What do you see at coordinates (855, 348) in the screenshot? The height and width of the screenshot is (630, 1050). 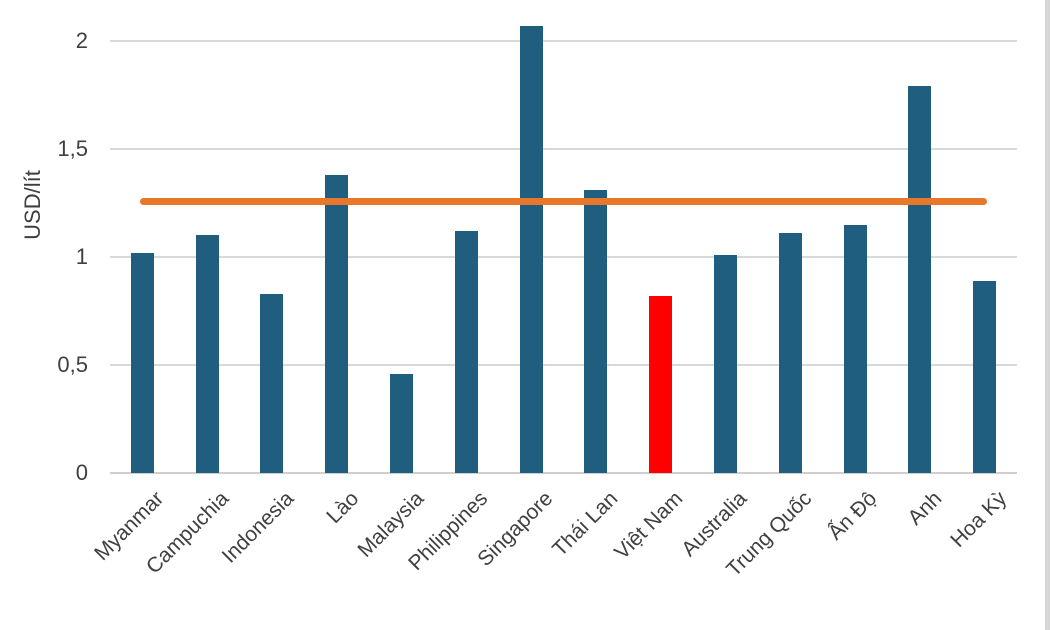 I see `bar-an-o` at bounding box center [855, 348].